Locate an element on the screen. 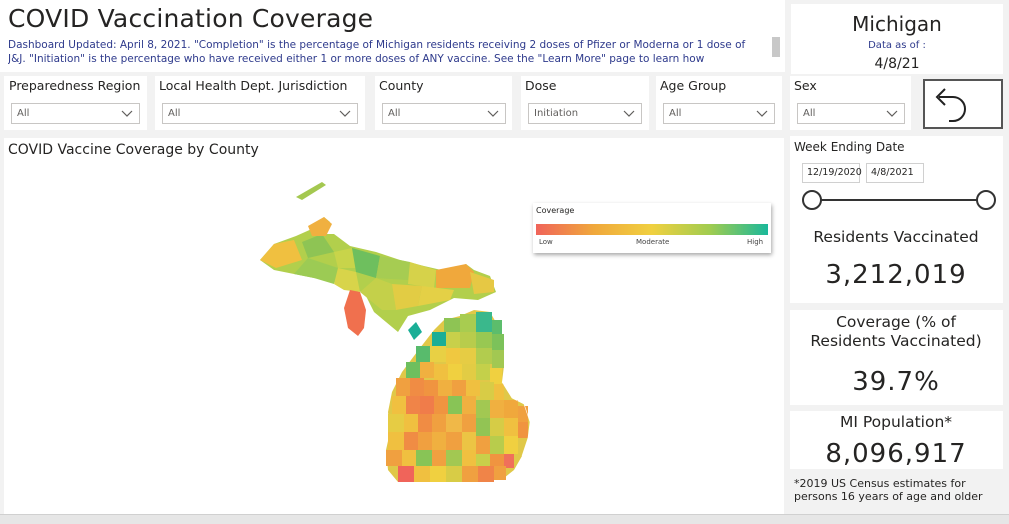 This screenshot has width=1009, height=524. county-schoolcraft is located at coordinates (407, 297).